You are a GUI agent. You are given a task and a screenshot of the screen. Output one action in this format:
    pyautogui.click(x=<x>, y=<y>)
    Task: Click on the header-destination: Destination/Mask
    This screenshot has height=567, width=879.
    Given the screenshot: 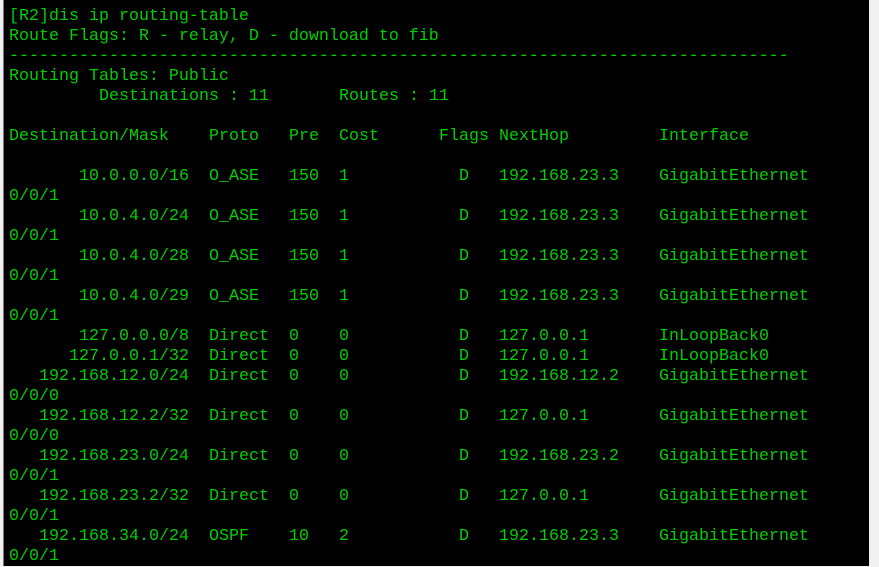 What is the action you would take?
    pyautogui.click(x=89, y=136)
    